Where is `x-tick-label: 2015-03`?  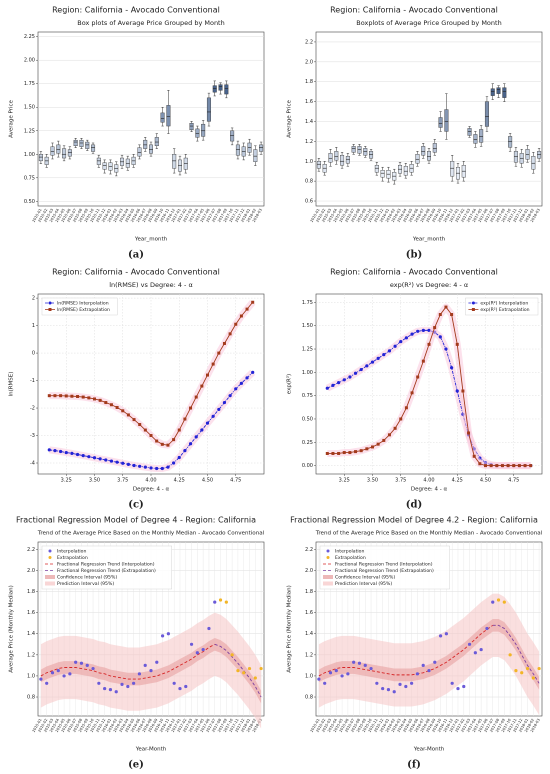
x-tick-label: 2015-03 is located at coordinates (326, 215).